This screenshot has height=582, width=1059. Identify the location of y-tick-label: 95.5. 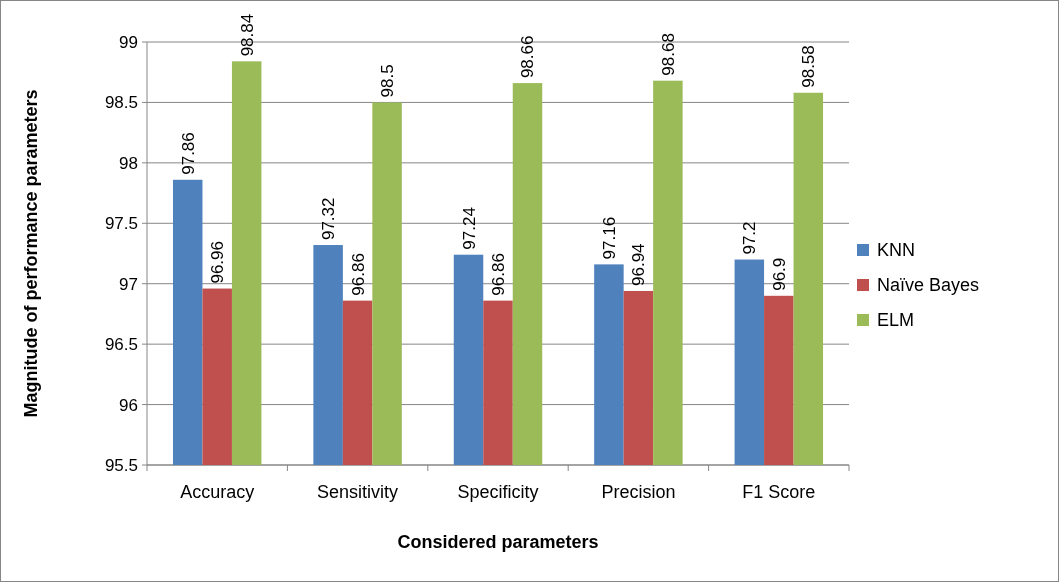
(121, 465).